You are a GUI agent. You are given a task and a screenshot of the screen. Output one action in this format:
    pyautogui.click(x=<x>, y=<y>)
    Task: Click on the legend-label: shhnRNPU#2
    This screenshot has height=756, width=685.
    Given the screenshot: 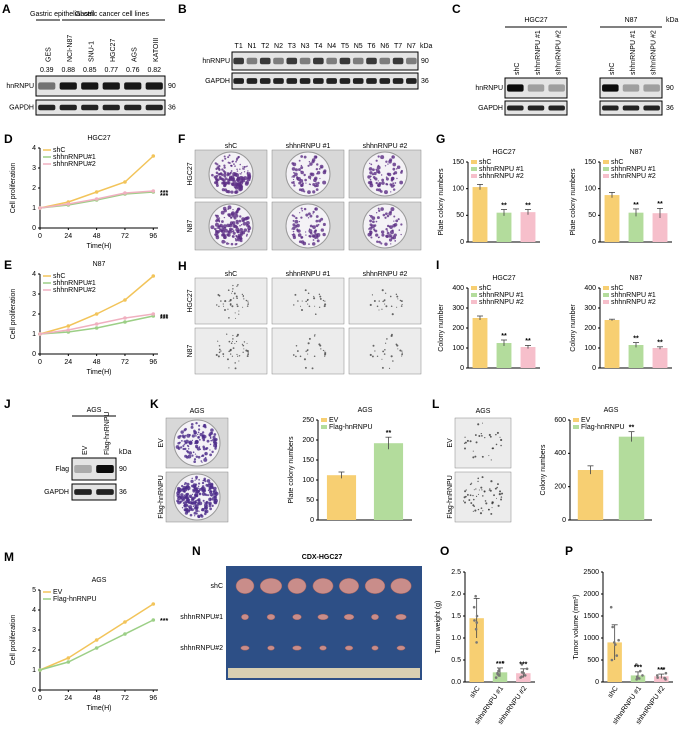 What is the action you would take?
    pyautogui.click(x=74, y=164)
    